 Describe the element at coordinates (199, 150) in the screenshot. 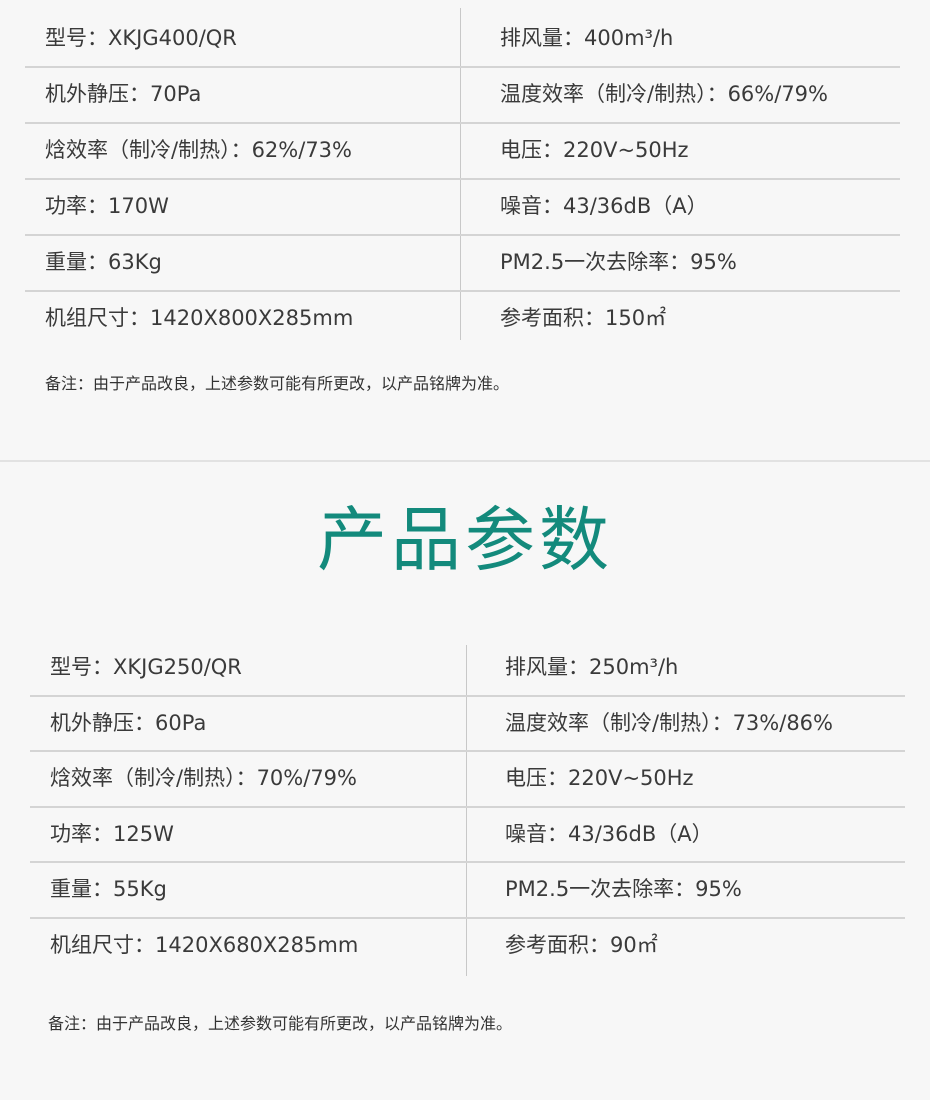

I see `spec-left: 焓效率（制冷/制热）：62%/73%` at that location.